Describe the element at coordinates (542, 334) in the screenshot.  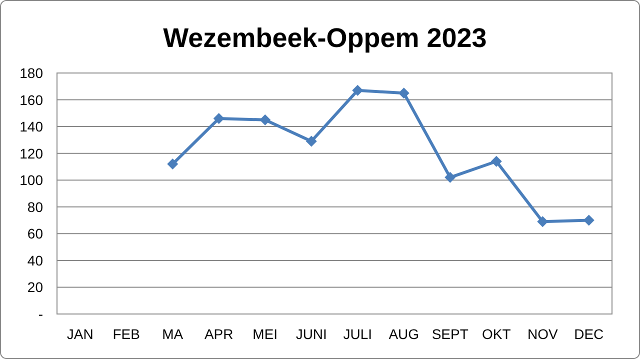
I see `x-tick-label: NOV` at that location.